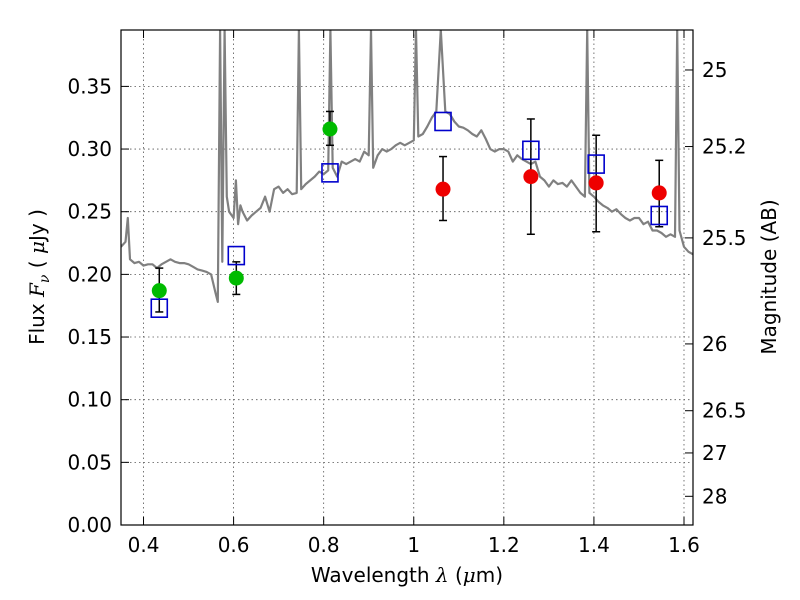 This screenshot has height=600, width=800. Describe the element at coordinates (724, 238) in the screenshot. I see `right-tick-label: 25.5` at that location.